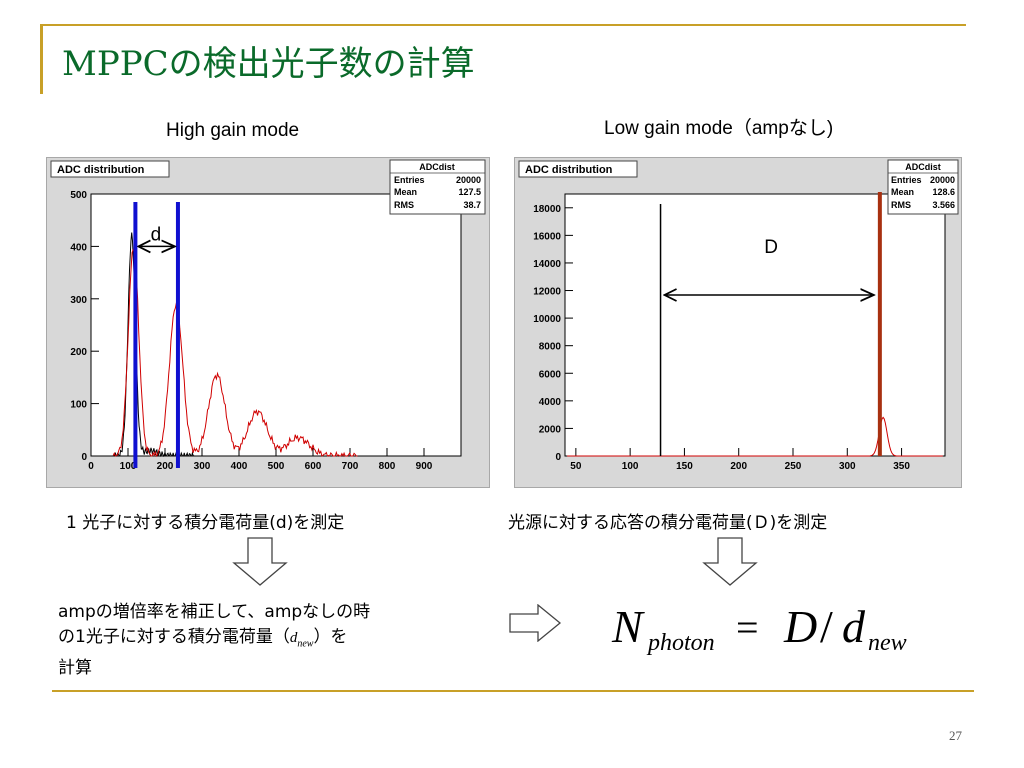  Describe the element at coordinates (437, 167) in the screenshot. I see `left-stats-name: ADCdist` at that location.